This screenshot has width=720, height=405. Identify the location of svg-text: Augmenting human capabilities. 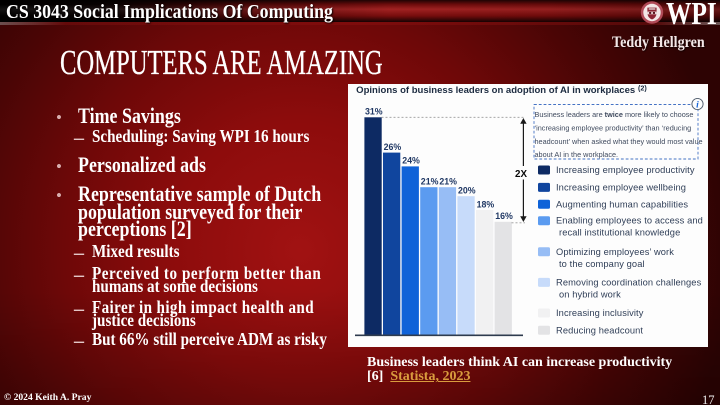
(622, 204).